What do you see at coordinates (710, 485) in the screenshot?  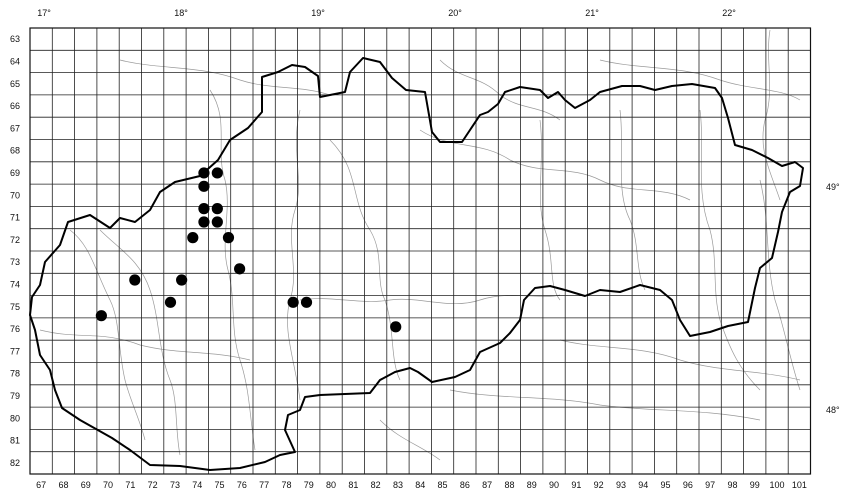 I see `column-label: 97` at bounding box center [710, 485].